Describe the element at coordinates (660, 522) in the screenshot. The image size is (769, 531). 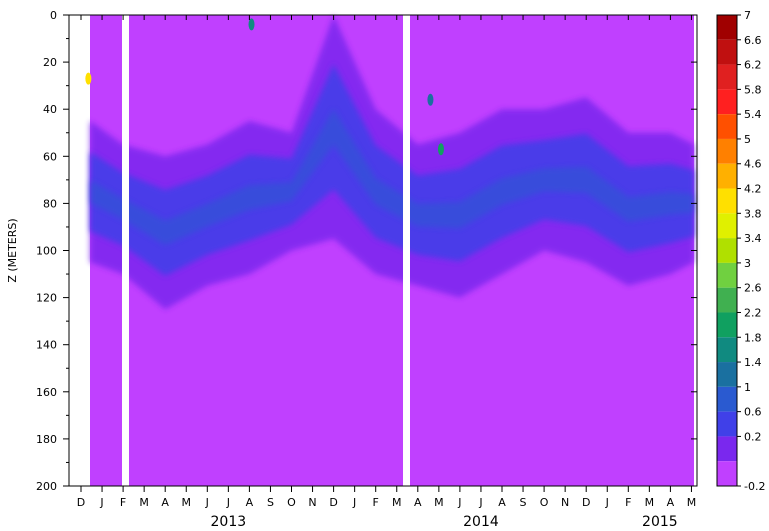
I see `year-label: 2015` at that location.